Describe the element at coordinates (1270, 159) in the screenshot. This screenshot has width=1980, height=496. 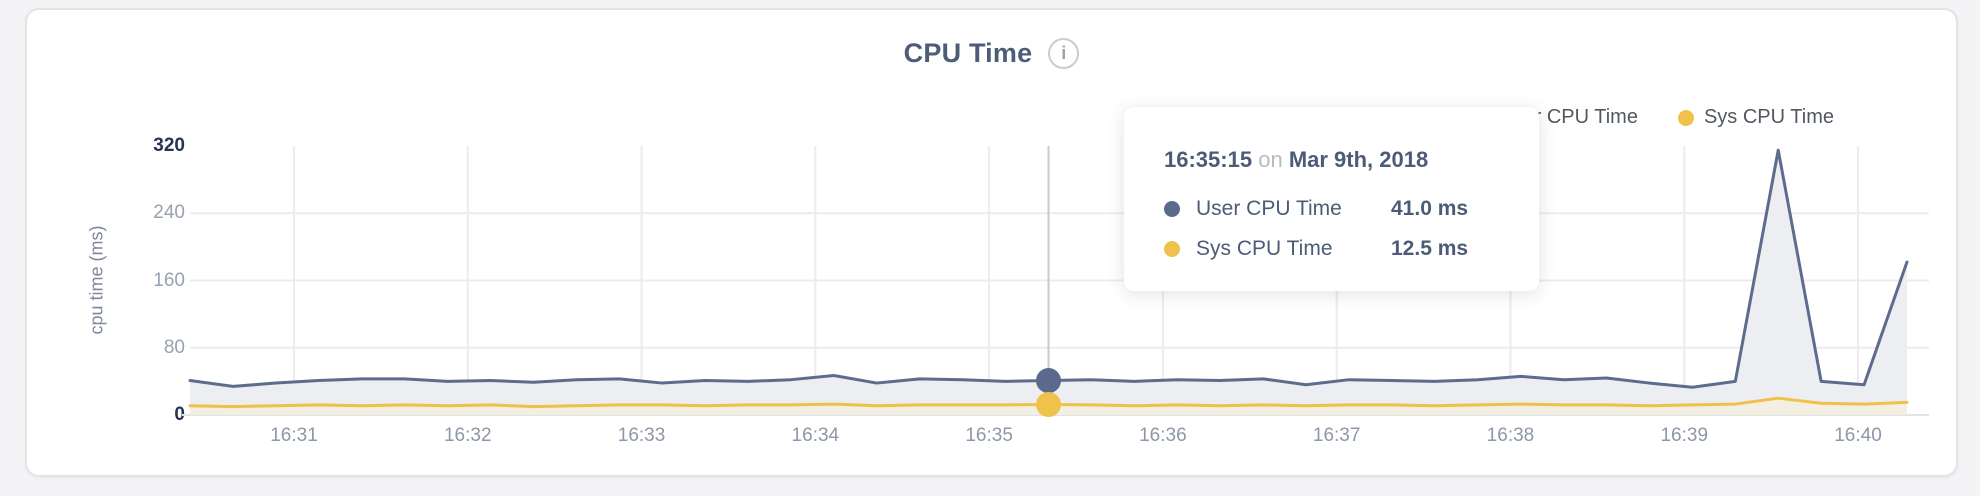
I see `tooltip-connector: on` at that location.